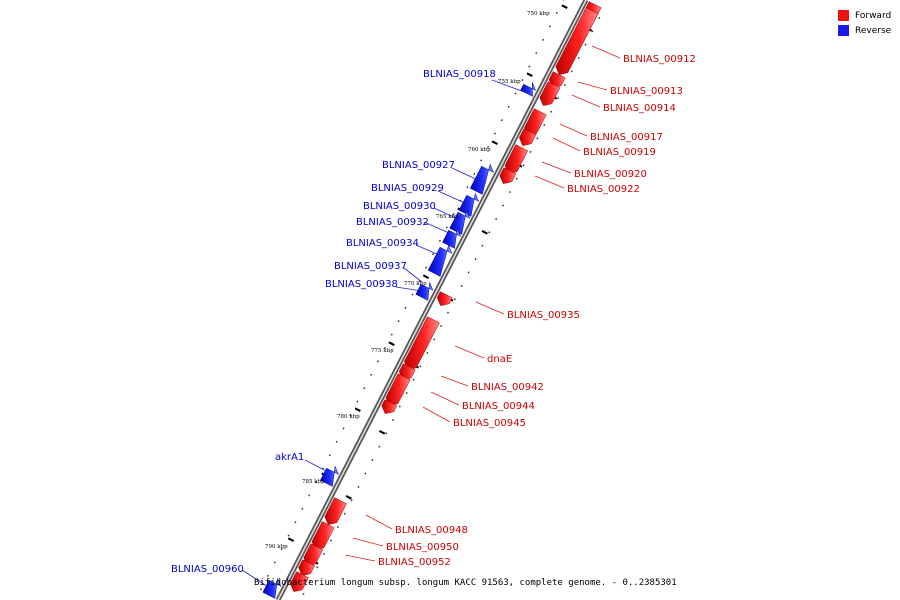 This screenshot has width=900, height=600. I want to click on legend-forward-swatch, so click(843, 15).